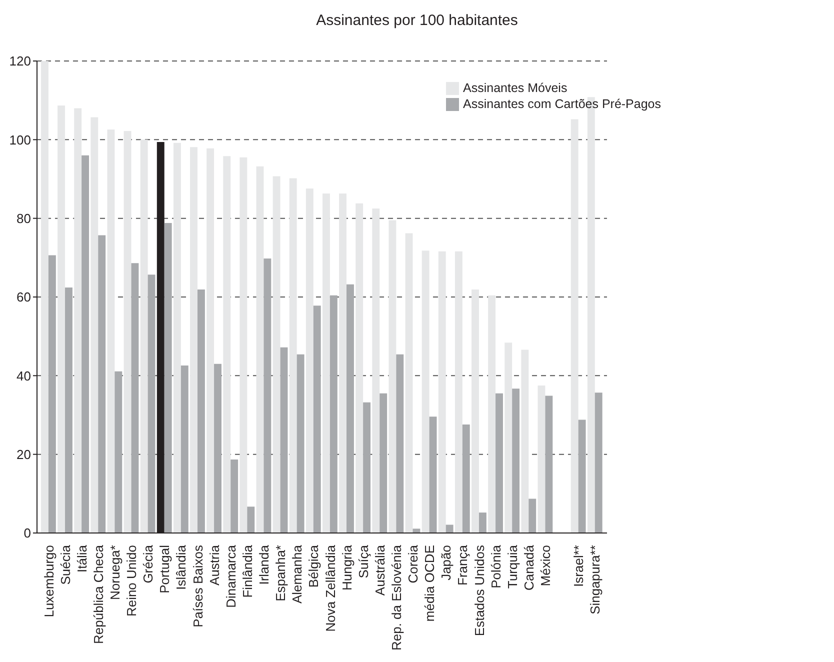 This screenshot has width=834, height=662. What do you see at coordinates (313, 566) in the screenshot?
I see `x-tick-label: Bélgica` at bounding box center [313, 566].